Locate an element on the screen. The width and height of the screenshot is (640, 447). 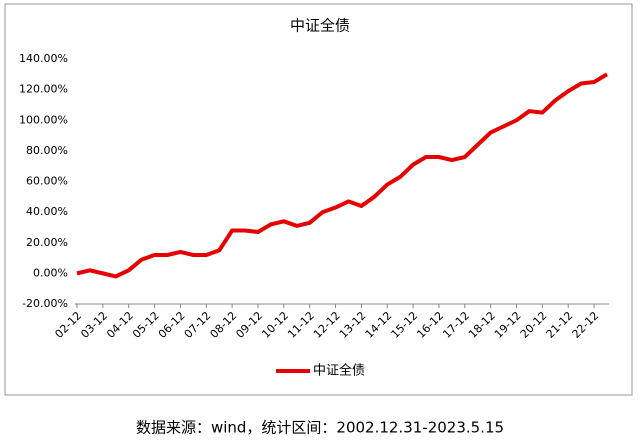
source-note: 数据来源：wind，统计区间：2002.12.31-2023.5.15 is located at coordinates (320, 428).